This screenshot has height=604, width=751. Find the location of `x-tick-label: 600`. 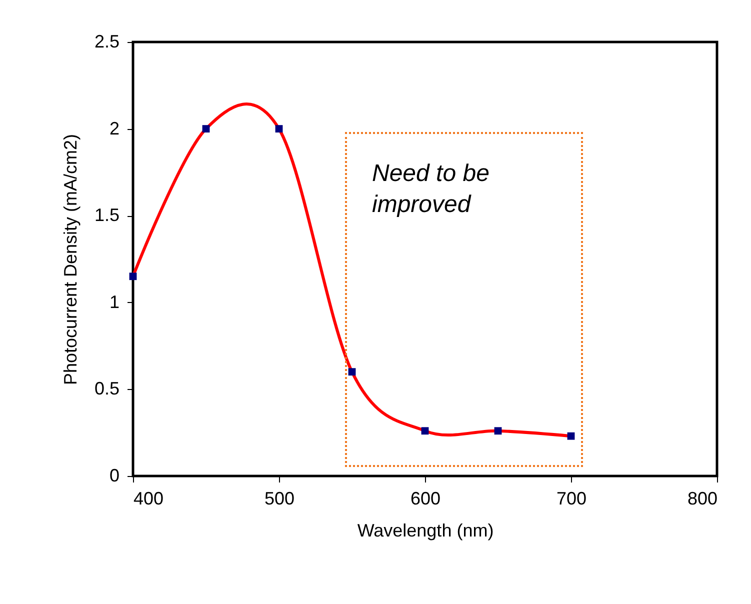

x-tick-label: 600 is located at coordinates (425, 498).